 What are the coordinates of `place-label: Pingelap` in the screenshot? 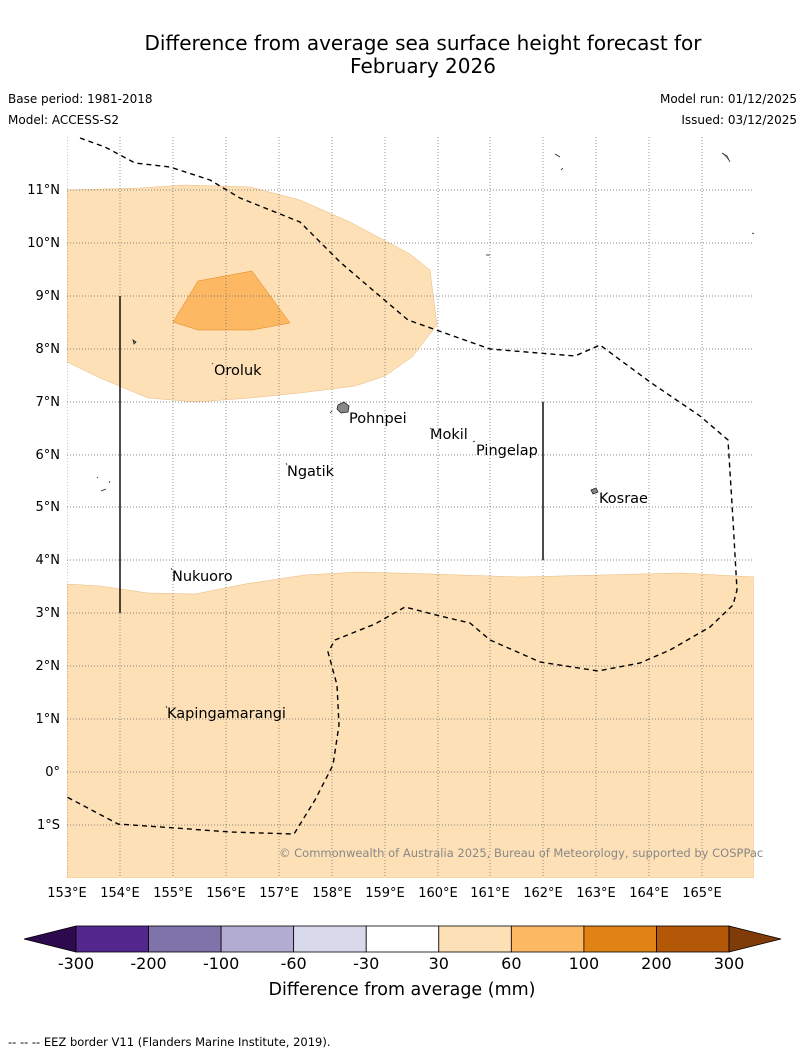 It's located at (507, 451).